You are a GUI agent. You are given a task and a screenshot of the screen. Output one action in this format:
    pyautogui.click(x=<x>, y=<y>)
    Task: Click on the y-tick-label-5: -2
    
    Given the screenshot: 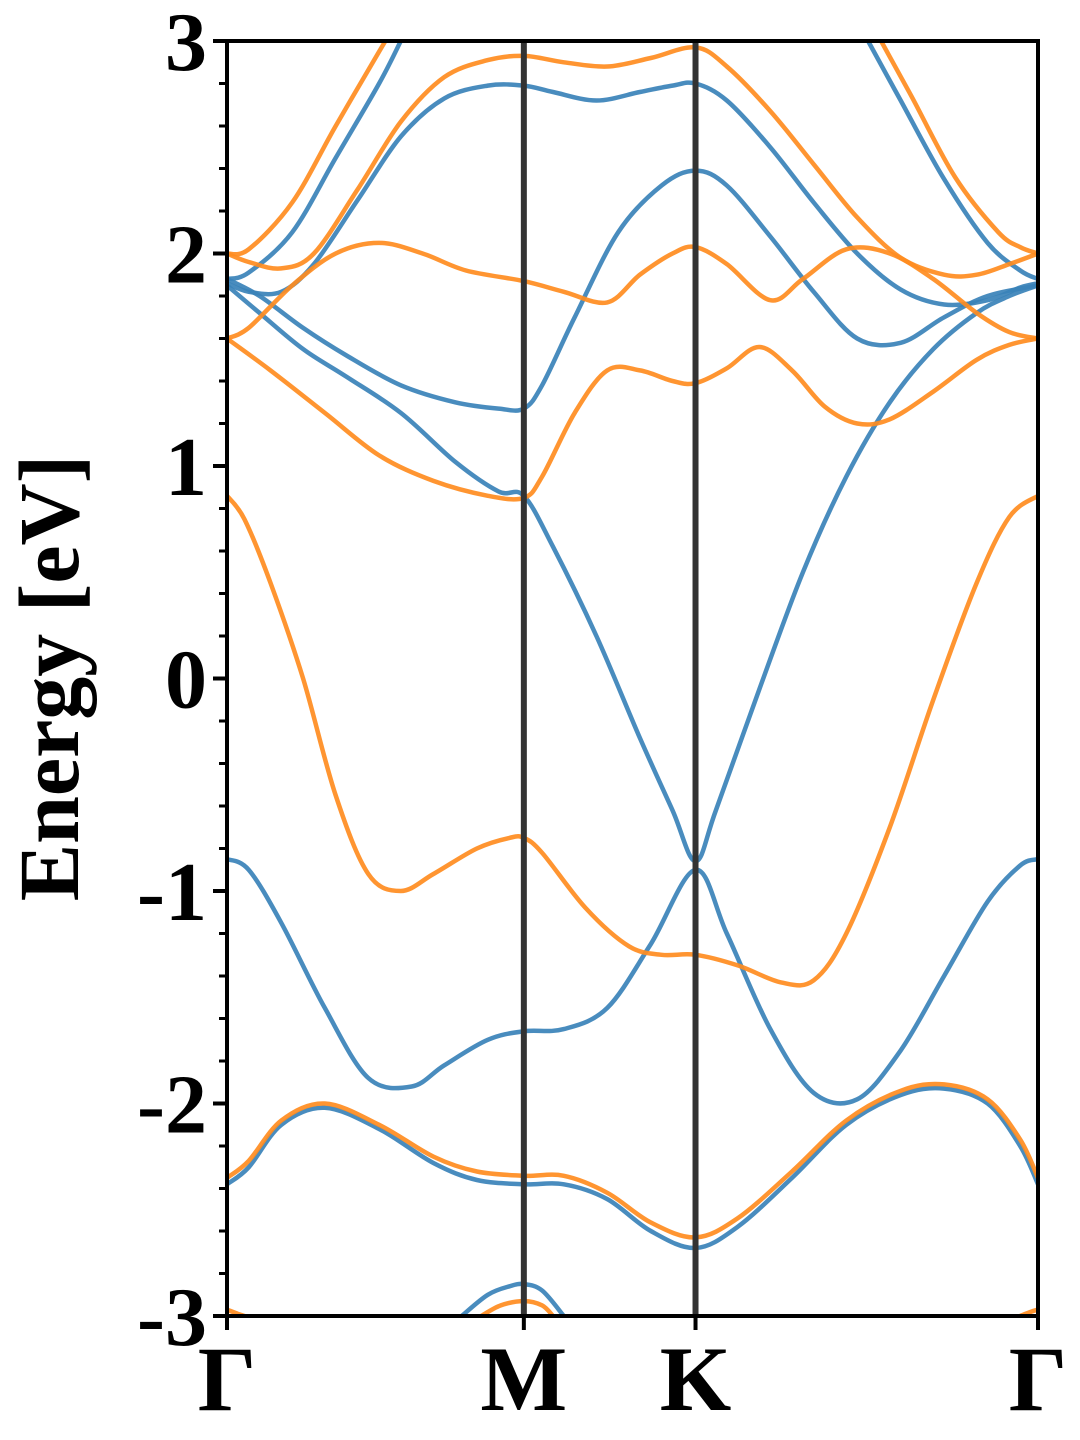 What is the action you would take?
    pyautogui.click(x=172, y=1105)
    